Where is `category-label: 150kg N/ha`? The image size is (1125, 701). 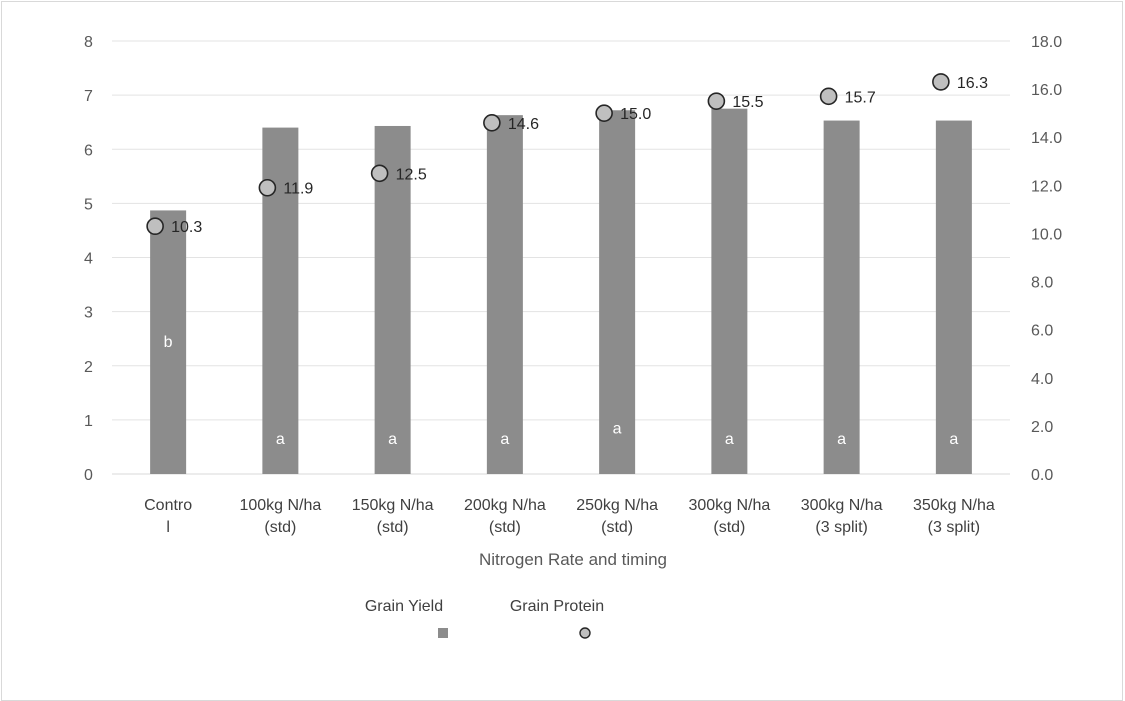
category-label: 150kg N/ha is located at coordinates (393, 505).